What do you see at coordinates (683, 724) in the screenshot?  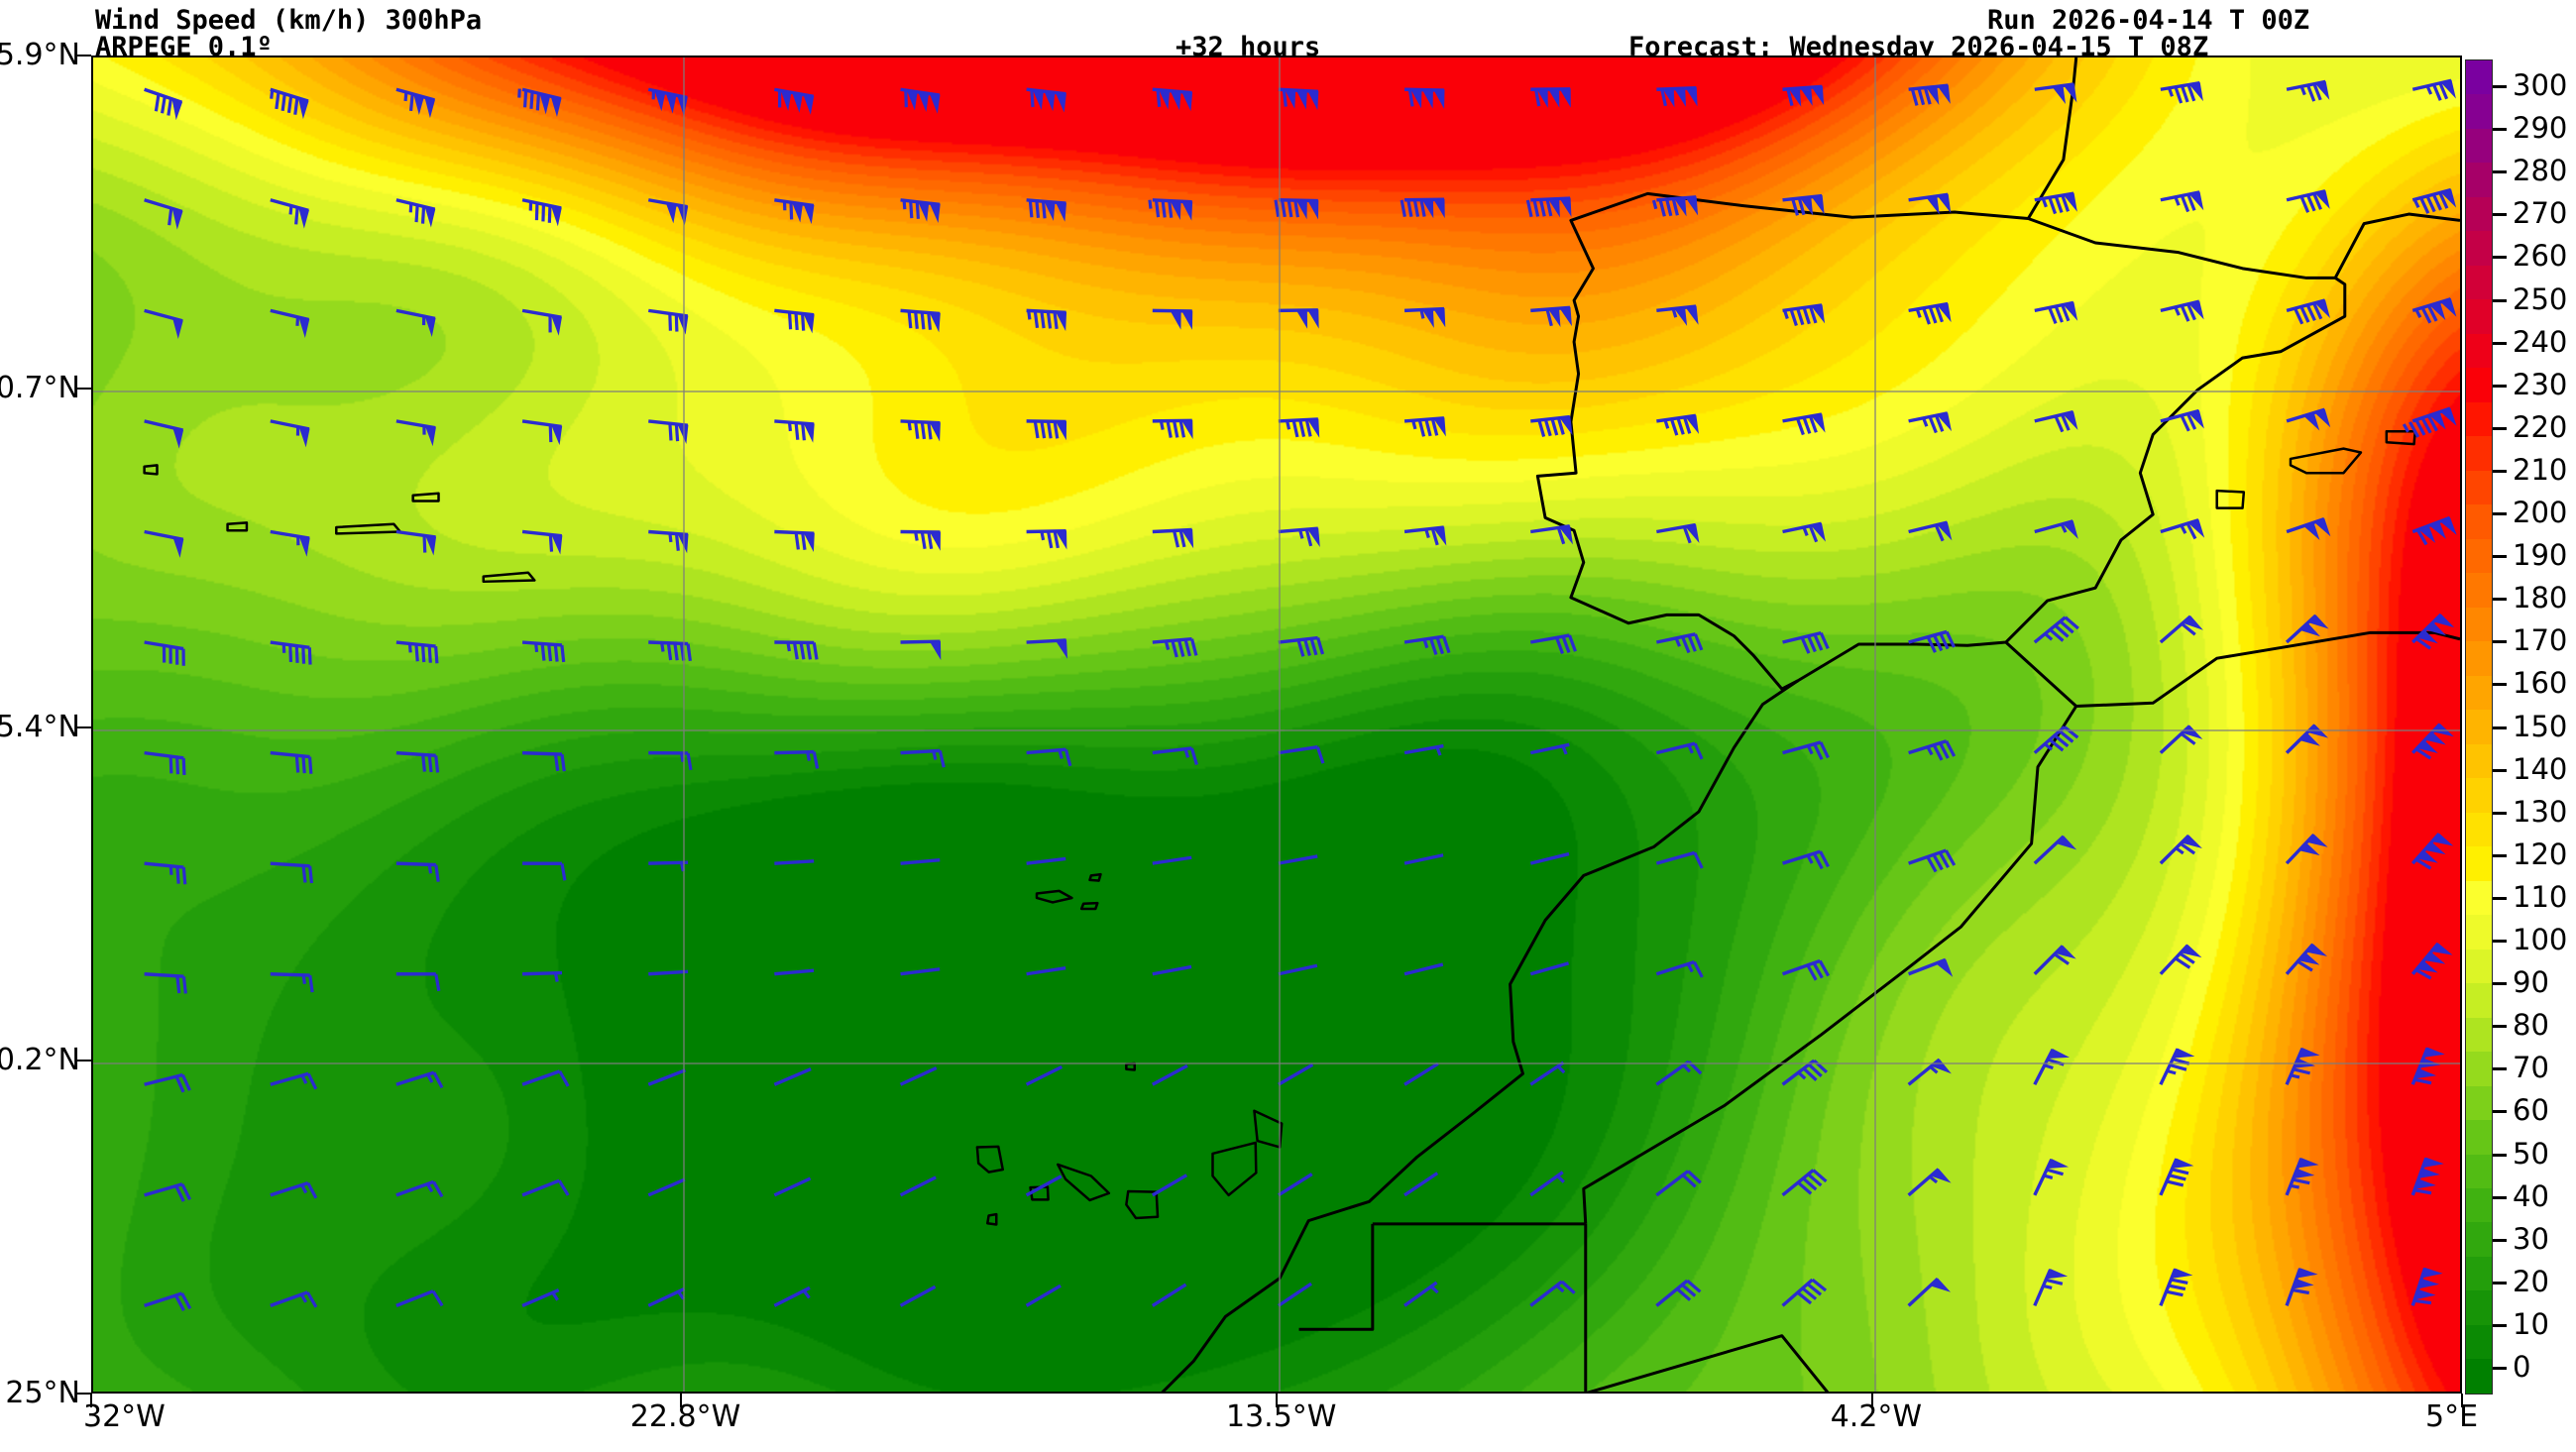 I see `graticule-meridian` at bounding box center [683, 724].